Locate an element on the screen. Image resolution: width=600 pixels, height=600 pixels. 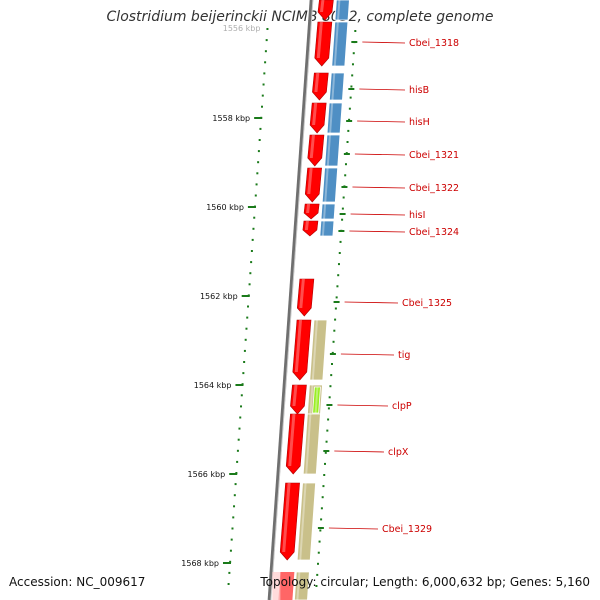
accession-text: Accession: NC_009617 is located at coordinates (77, 582).